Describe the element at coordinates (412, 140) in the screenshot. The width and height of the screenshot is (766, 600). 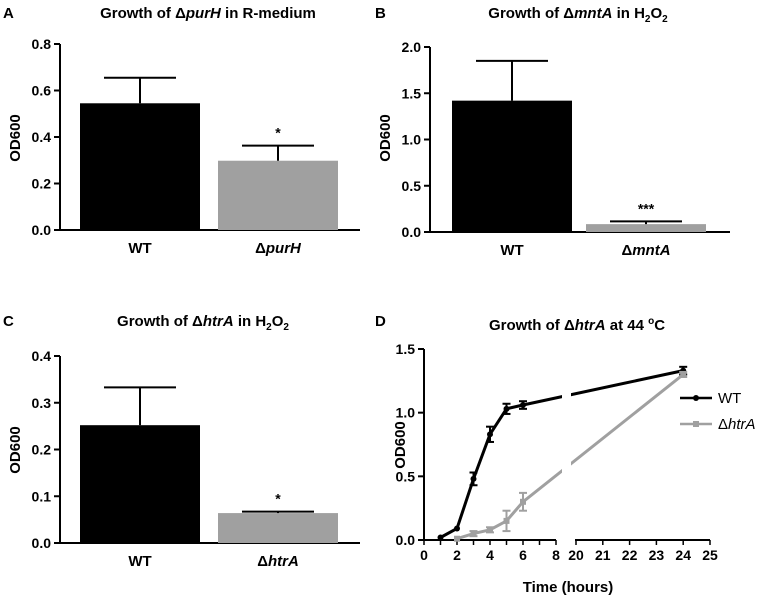
I see `panel-b-ytick-label: 1.0` at that location.